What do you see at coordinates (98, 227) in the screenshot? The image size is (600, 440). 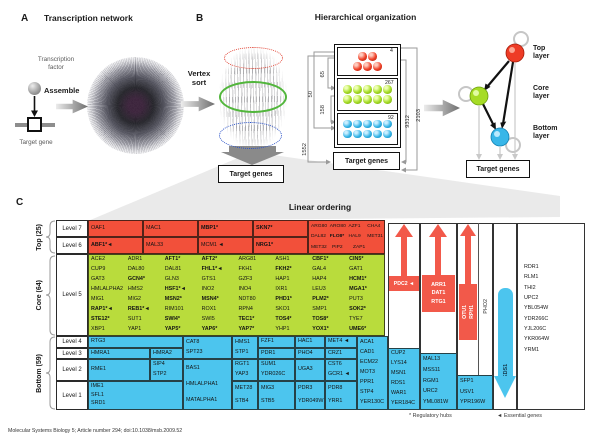 I see `gene-label: OAF1` at bounding box center [98, 227].